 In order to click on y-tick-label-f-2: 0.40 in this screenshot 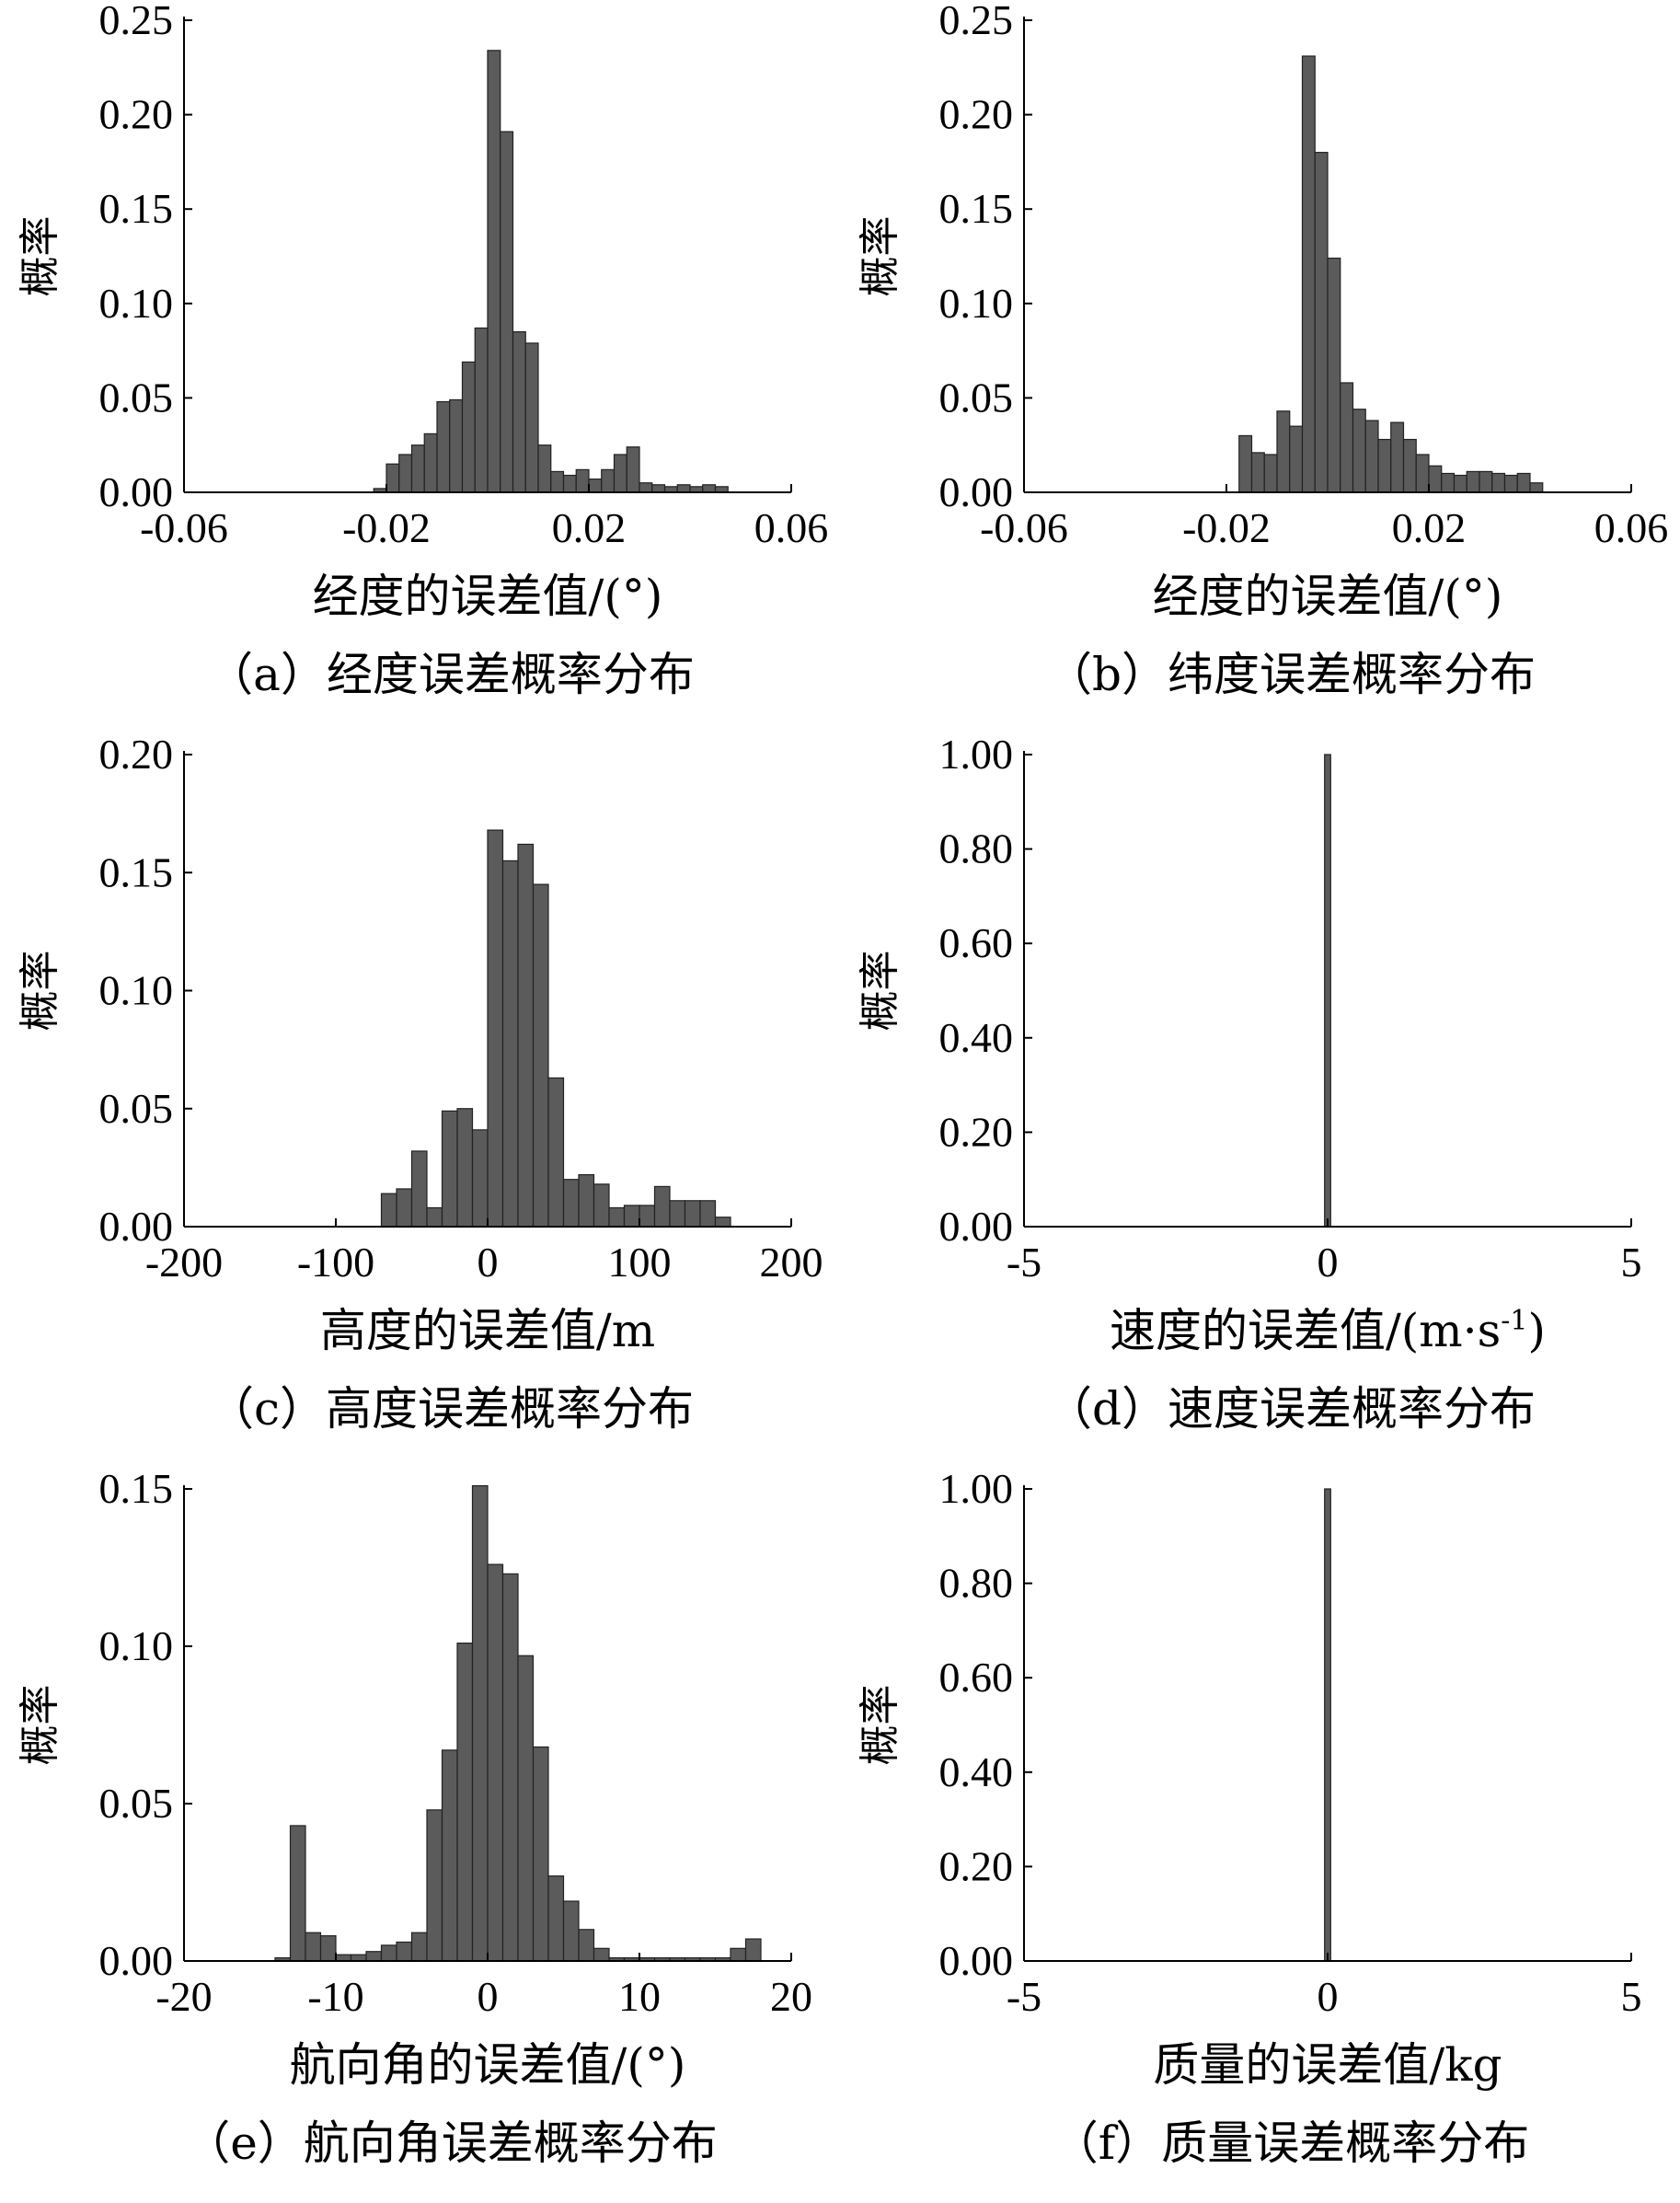, I will do `click(976, 1772)`.